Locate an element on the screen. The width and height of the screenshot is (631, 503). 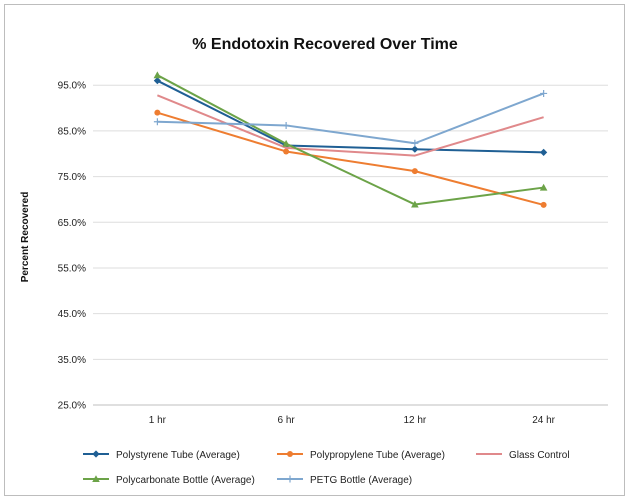
legend-label: Polycarbonate Bottle (Average) is located at coordinates (185, 480).